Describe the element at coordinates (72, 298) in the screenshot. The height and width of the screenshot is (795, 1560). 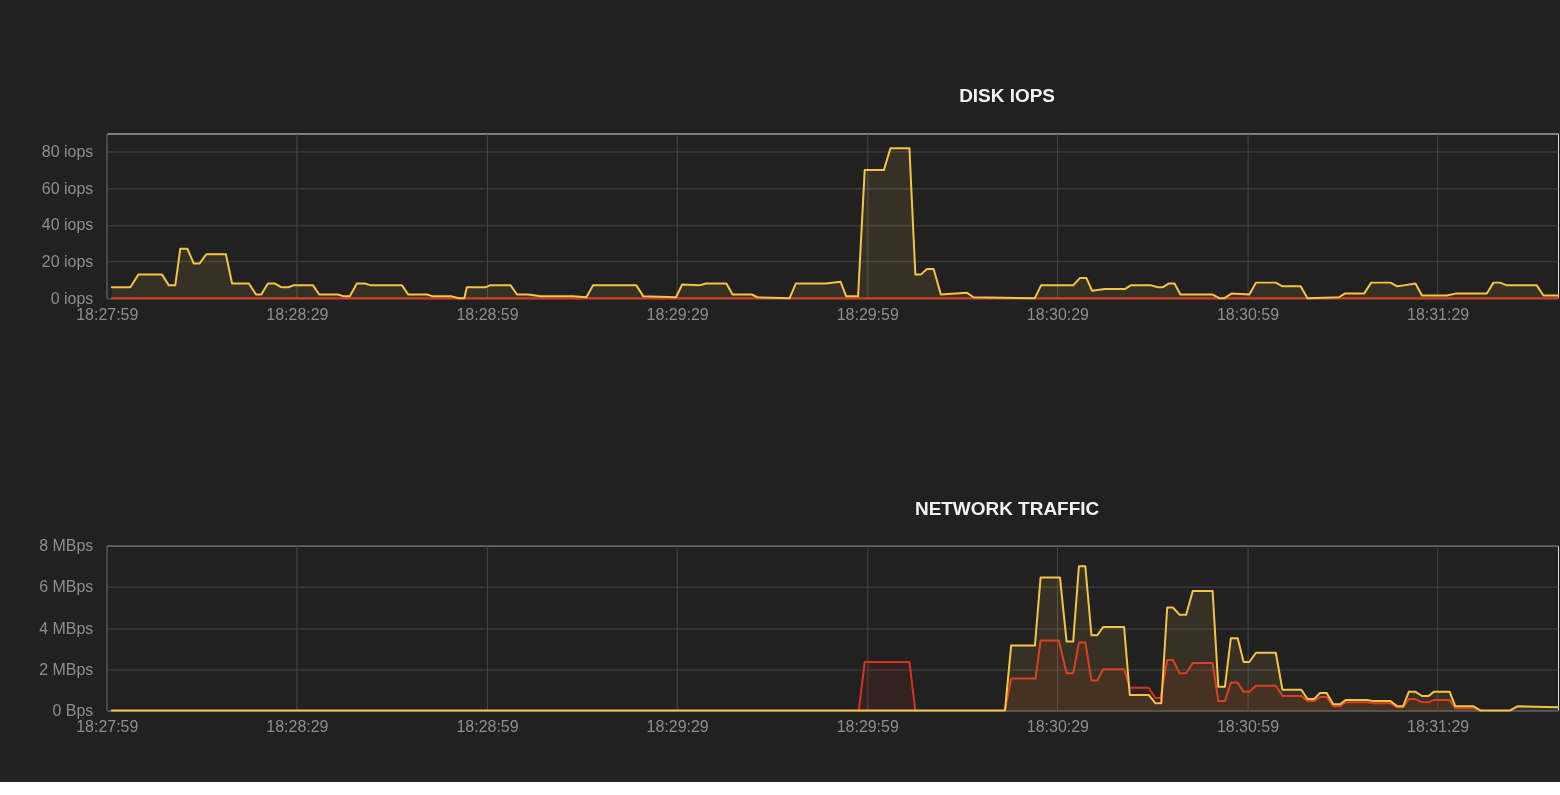
I see `y-tick-label: 0 iops` at that location.